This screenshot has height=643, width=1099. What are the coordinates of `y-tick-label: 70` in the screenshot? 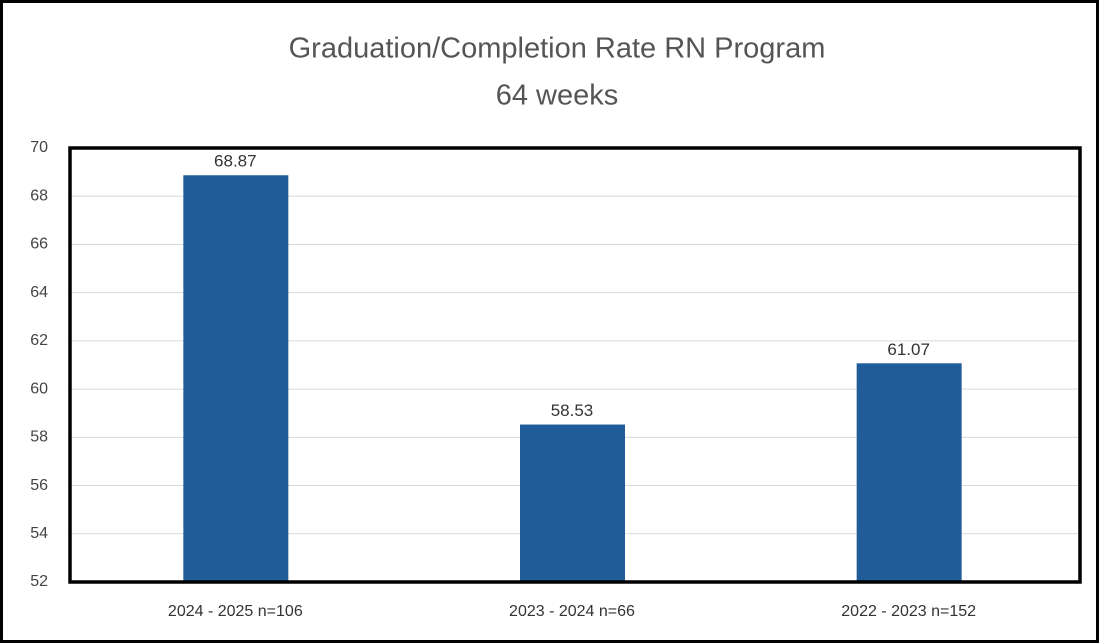 It's located at (39, 147).